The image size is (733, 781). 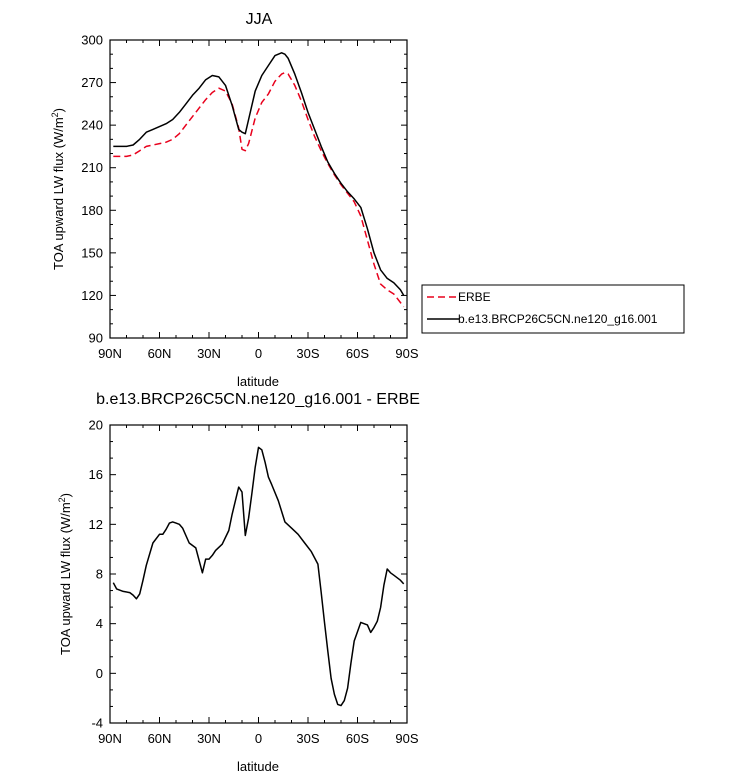 I want to click on bottom-ytick-label: 16, so click(x=96, y=474).